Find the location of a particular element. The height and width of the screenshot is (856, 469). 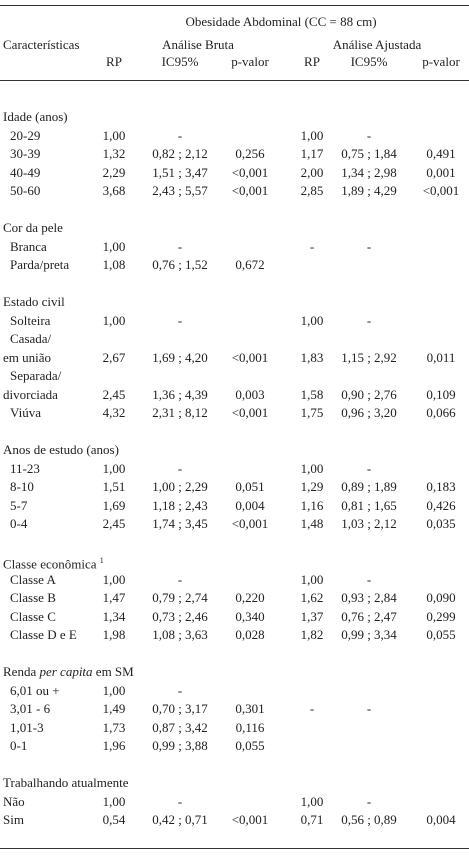

cell: 1,34 ; 2,98 is located at coordinates (369, 172).